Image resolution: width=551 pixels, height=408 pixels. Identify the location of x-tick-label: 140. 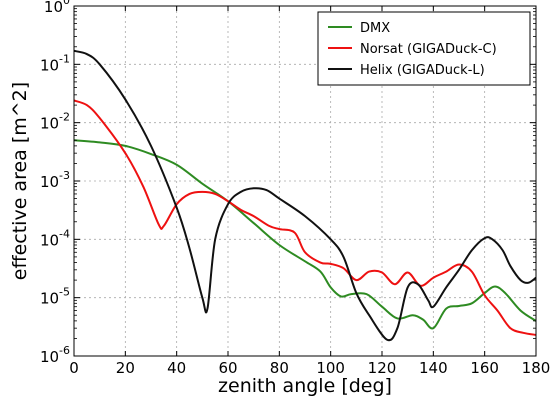
(433, 368).